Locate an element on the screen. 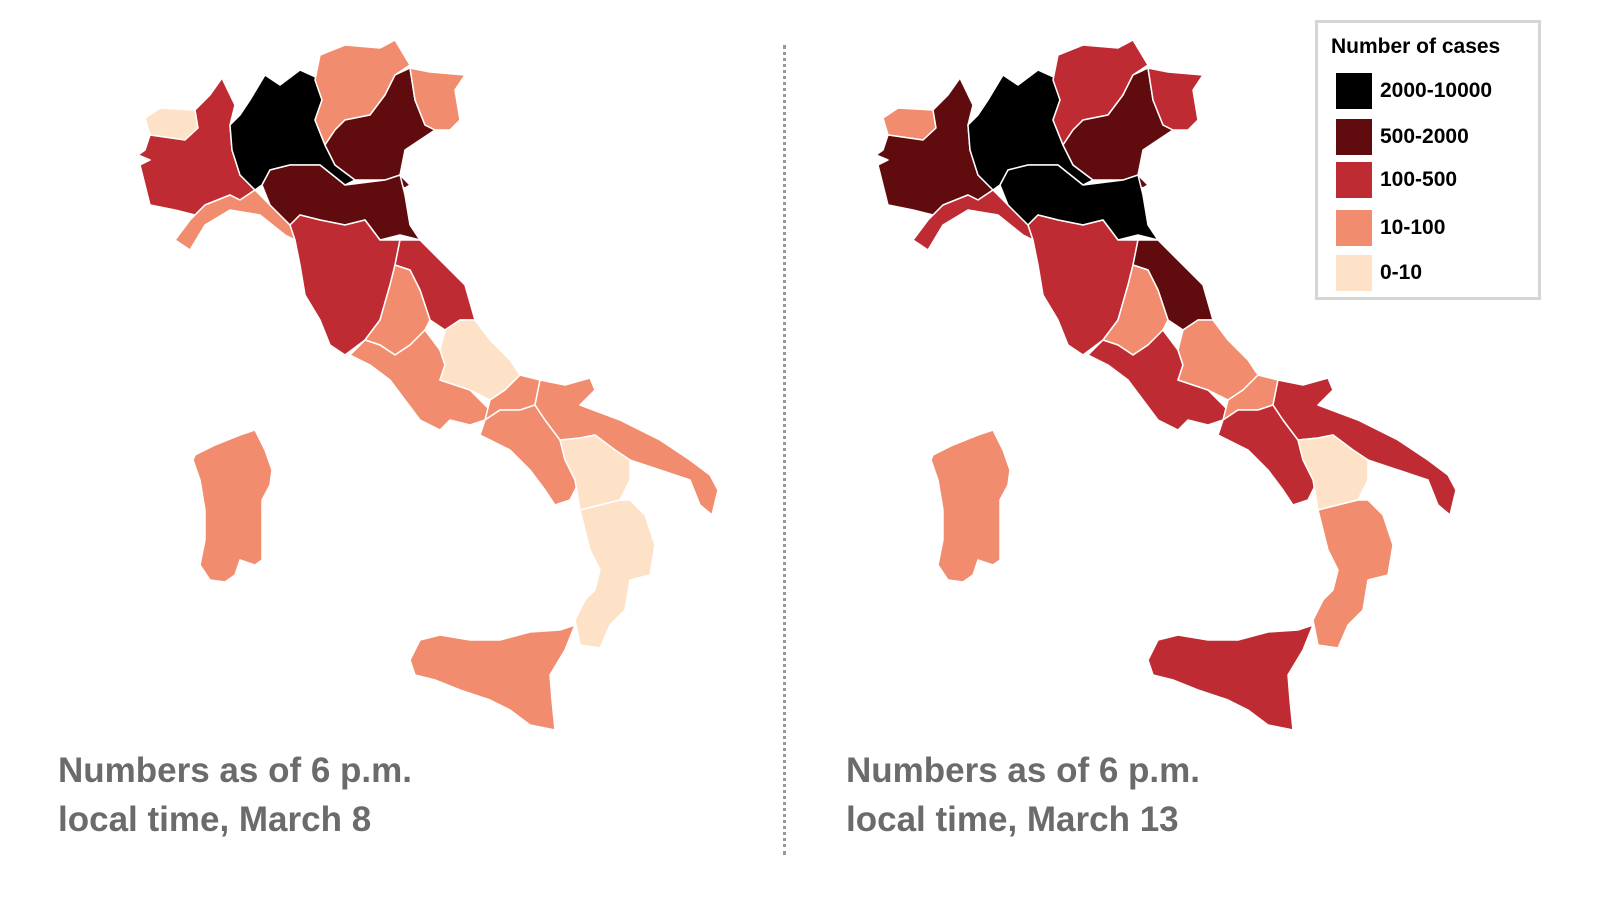 The height and width of the screenshot is (900, 1600). caption-line-2: local time, March 8 is located at coordinates (215, 819).